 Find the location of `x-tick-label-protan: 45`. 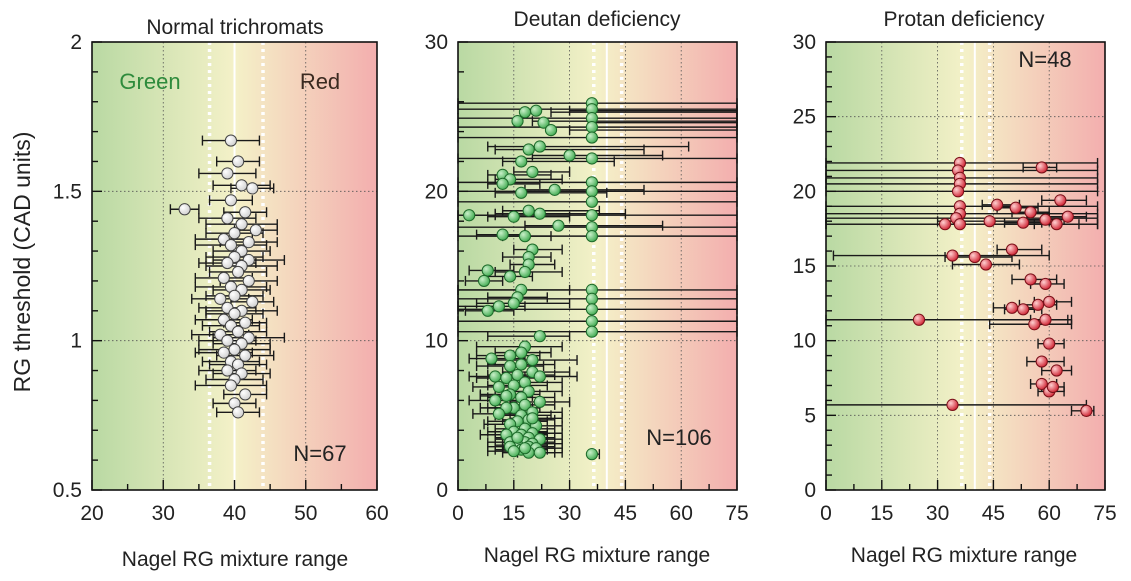

x-tick-label-protan: 45 is located at coordinates (993, 513).